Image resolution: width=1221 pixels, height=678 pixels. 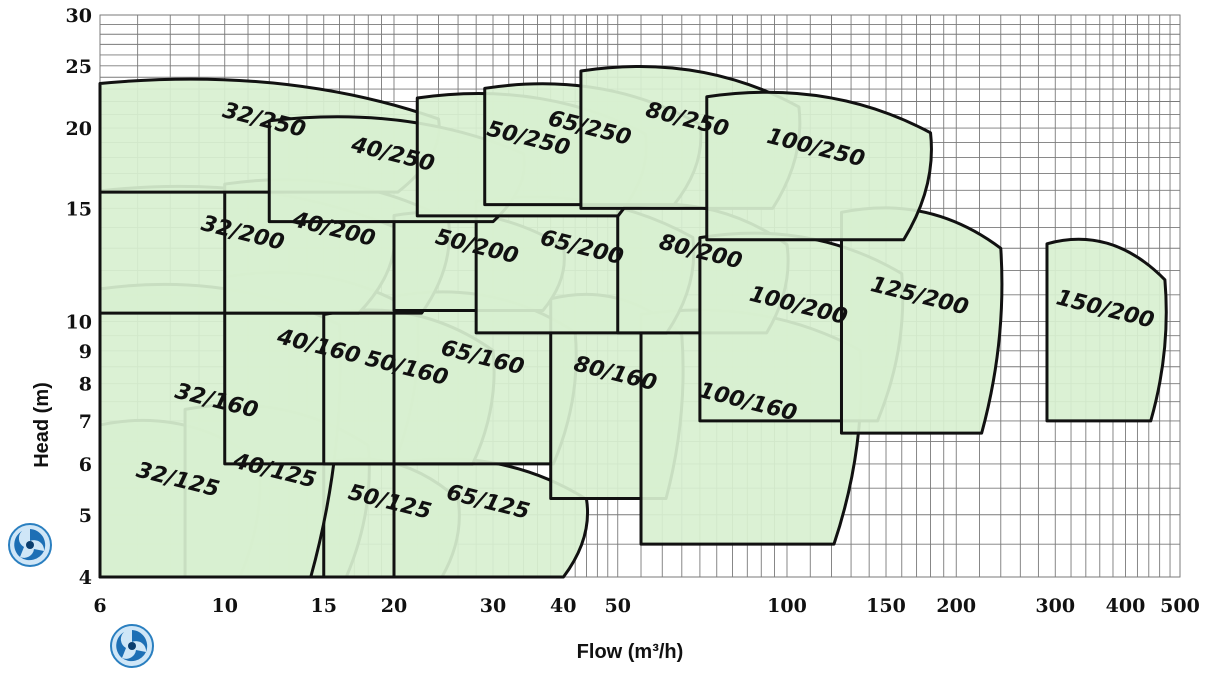 What do you see at coordinates (1055, 606) in the screenshot?
I see `x-tick-label: 300` at bounding box center [1055, 606].